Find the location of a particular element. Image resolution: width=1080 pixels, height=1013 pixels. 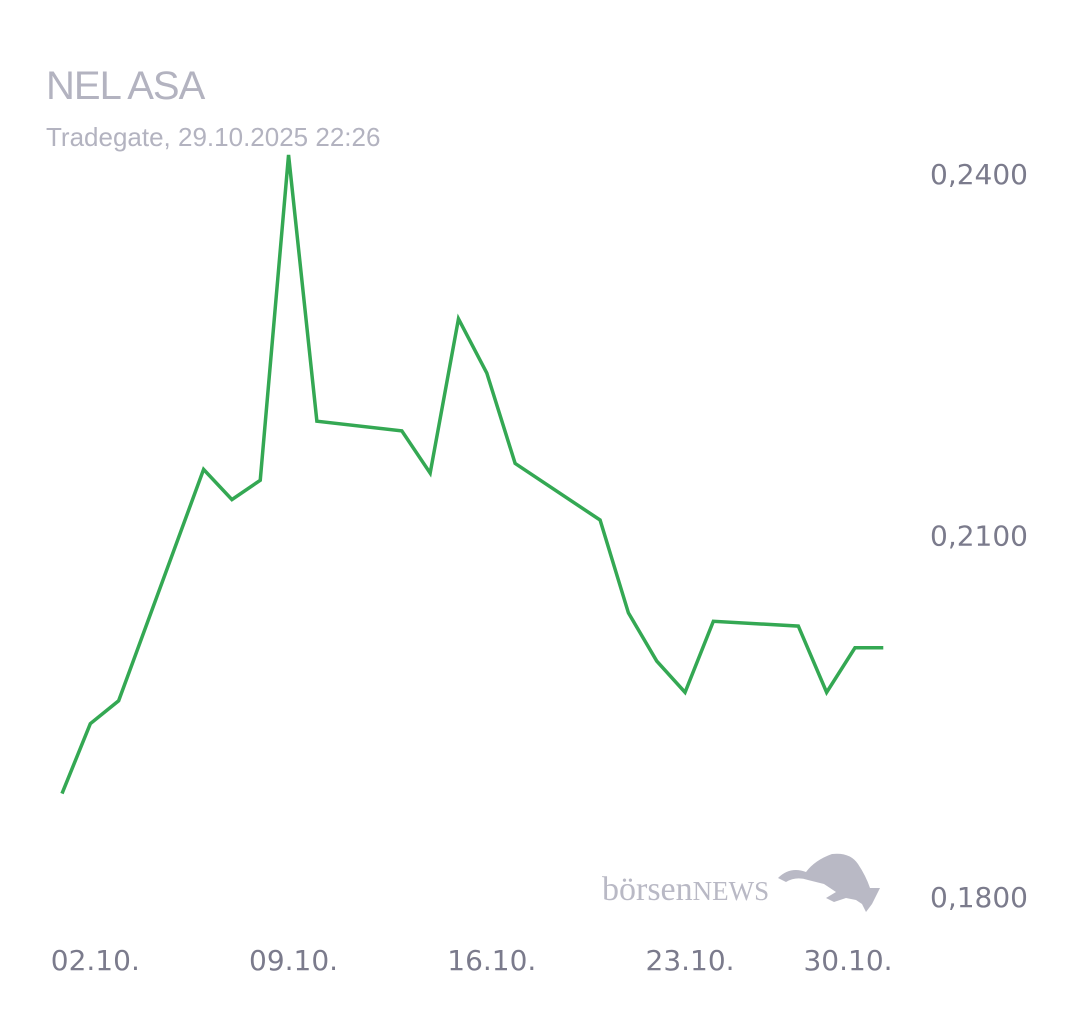

borsennews-logo: börsenNEWS is located at coordinates (741, 882).